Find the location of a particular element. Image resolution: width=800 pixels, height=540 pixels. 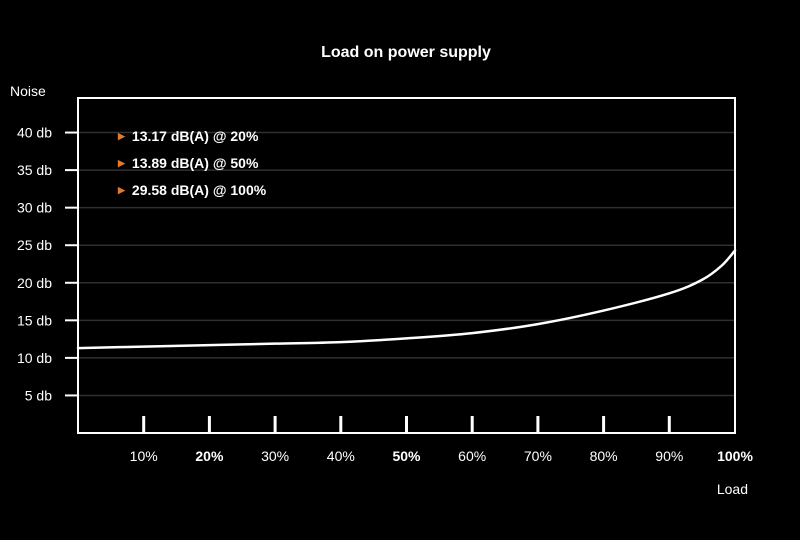

y-tick-label: 5 db is located at coordinates (38, 395).